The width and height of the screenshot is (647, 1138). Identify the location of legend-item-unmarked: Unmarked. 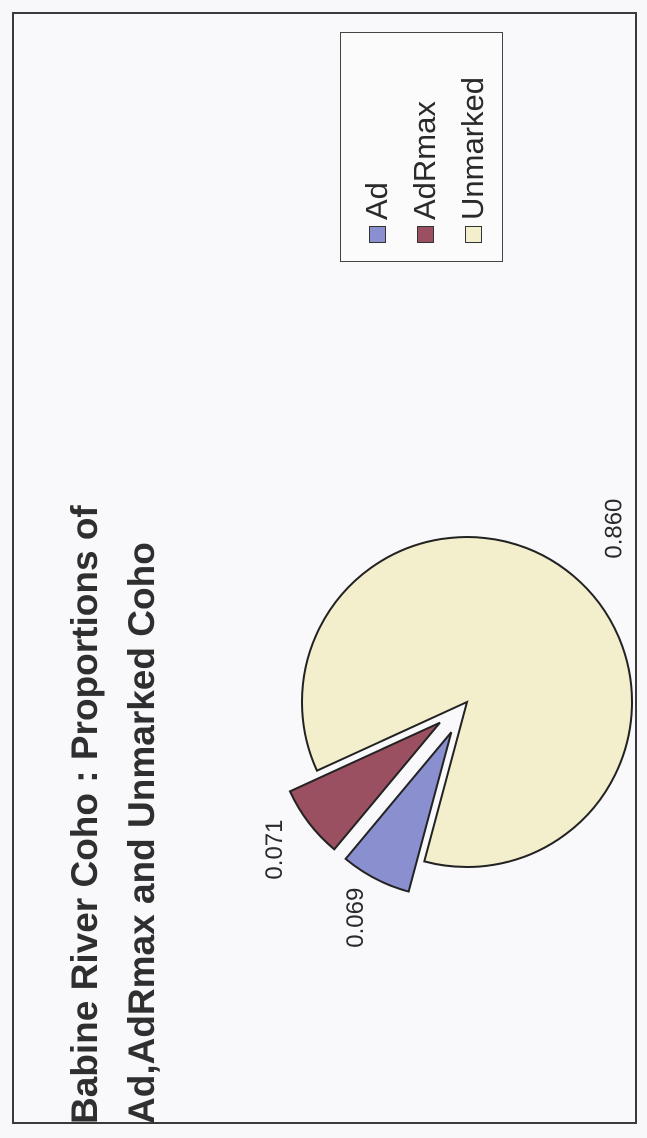
(473, 138).